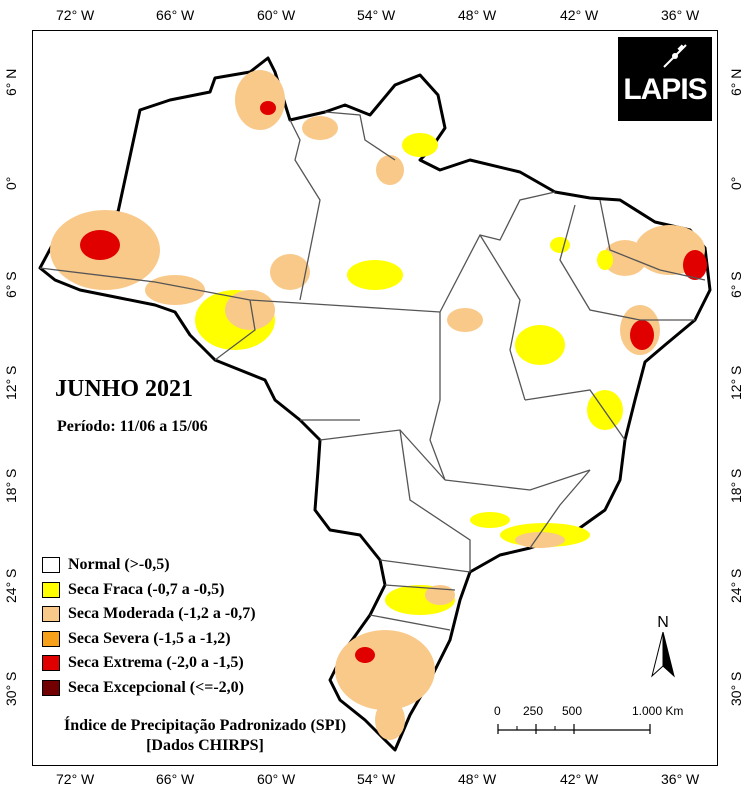  I want to click on lon-tick-72w: 72° W, so click(75, 15).